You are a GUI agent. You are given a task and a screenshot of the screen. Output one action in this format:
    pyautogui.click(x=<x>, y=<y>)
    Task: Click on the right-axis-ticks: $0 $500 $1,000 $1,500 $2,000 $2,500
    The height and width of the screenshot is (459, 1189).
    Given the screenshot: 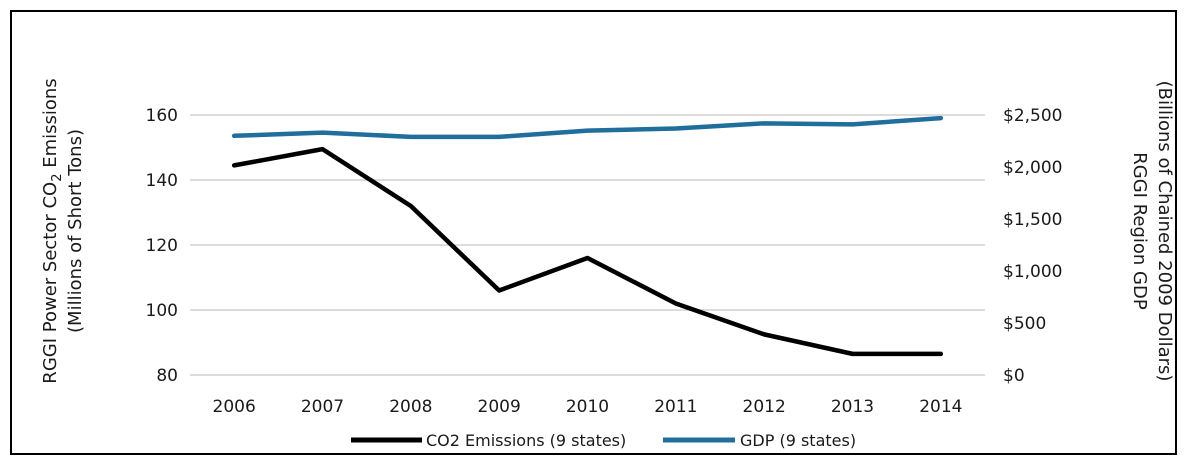 What is the action you would take?
    pyautogui.click(x=1032, y=246)
    